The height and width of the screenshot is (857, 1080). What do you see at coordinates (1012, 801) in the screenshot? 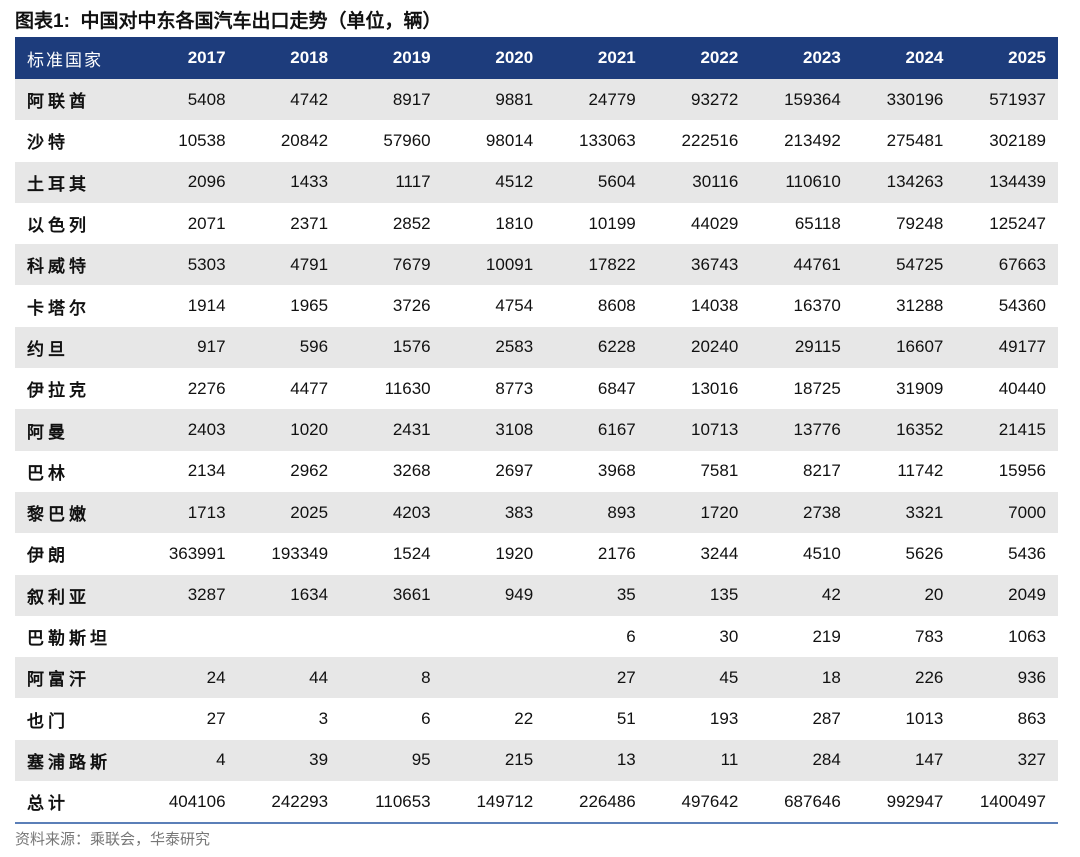
I see `cell: 1400497` at bounding box center [1012, 801].